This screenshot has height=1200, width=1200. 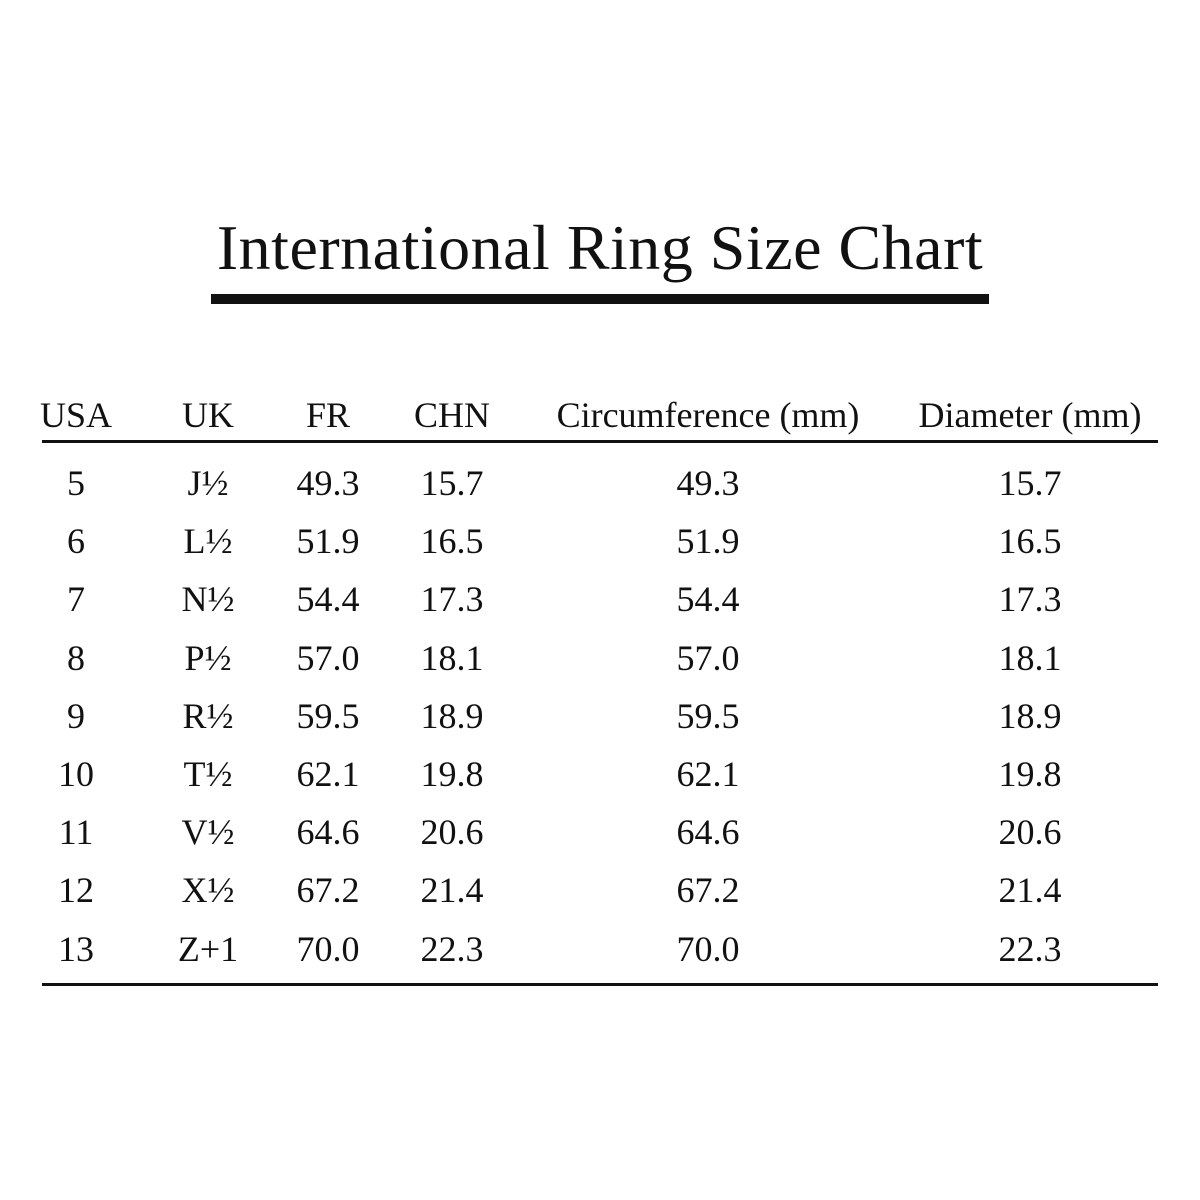 I want to click on table-row: 10 T½ 62.1 19.8 62.1 19.8, so click(x=560, y=773).